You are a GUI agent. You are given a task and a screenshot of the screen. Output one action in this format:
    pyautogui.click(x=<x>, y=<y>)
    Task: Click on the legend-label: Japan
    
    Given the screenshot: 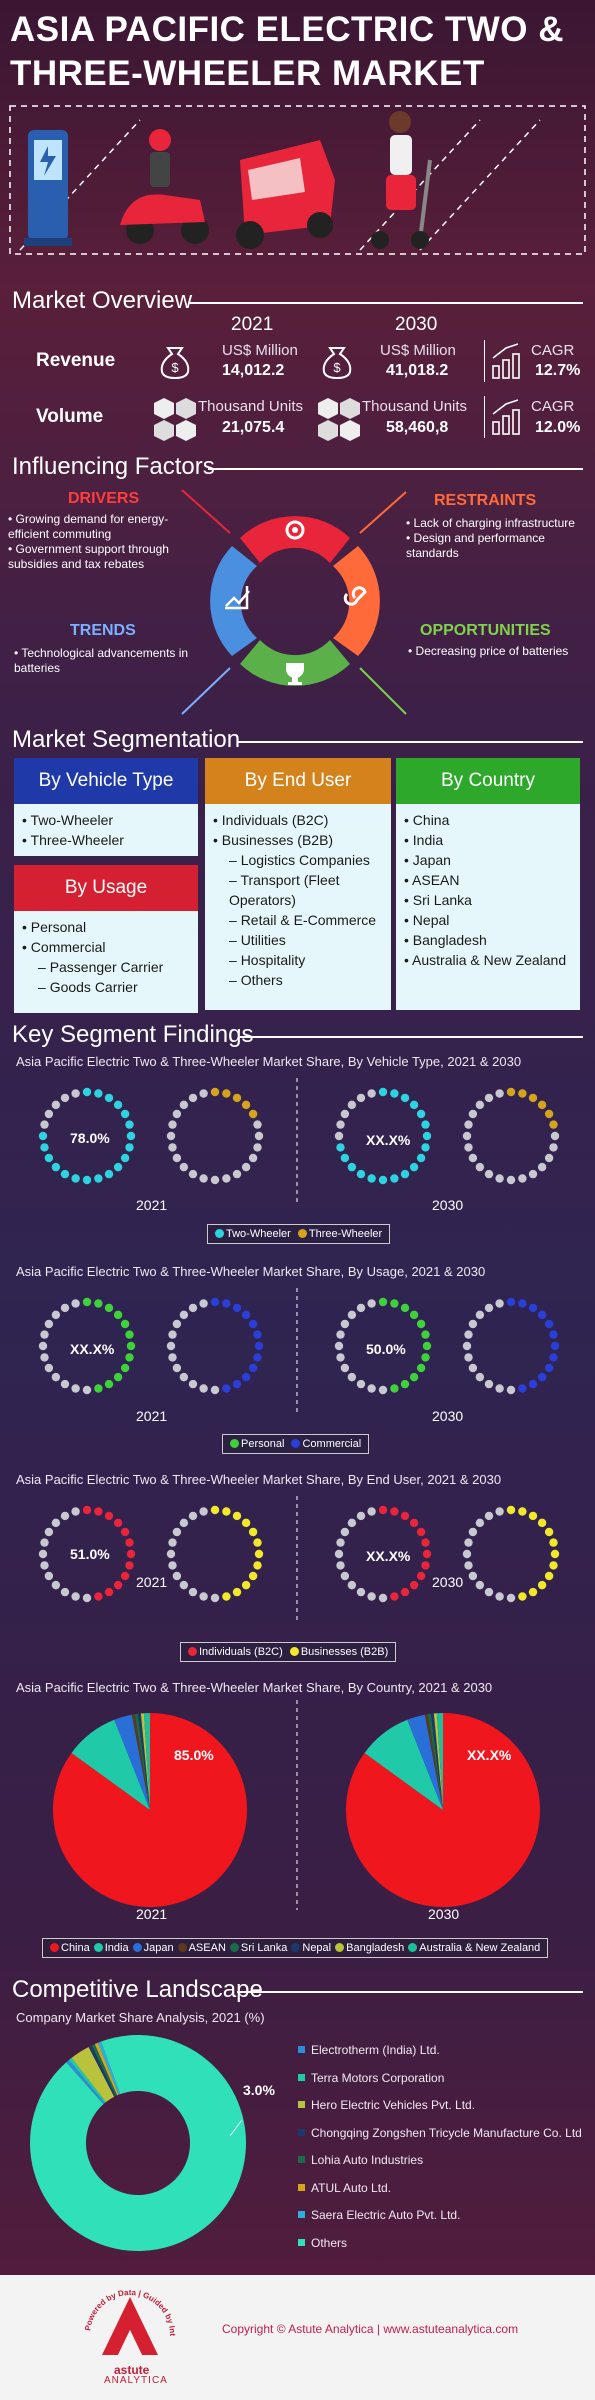 What is the action you would take?
    pyautogui.click(x=158, y=1948)
    